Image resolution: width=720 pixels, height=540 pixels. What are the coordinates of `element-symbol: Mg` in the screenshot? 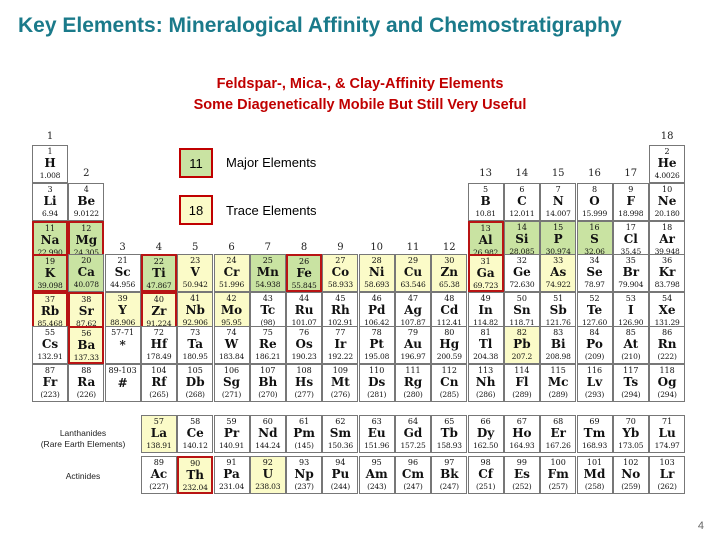 It's located at (86, 240).